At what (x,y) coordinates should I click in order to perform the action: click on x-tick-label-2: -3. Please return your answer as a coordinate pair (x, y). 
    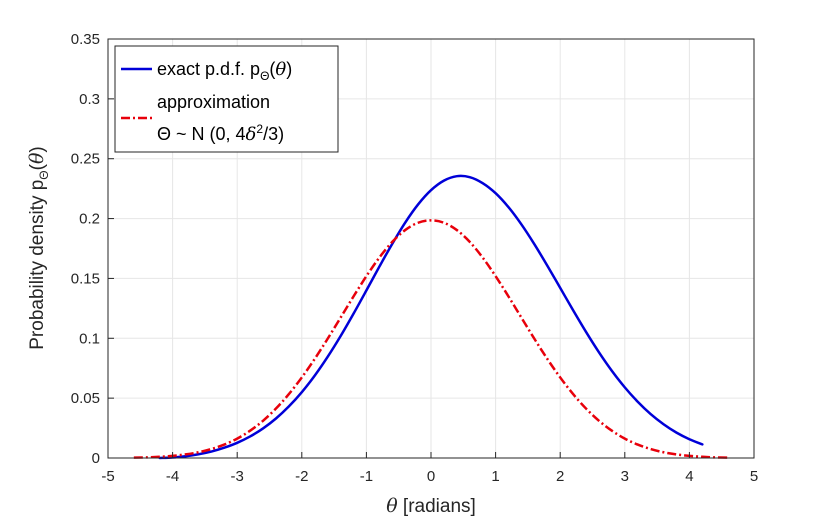
    Looking at the image, I should click on (237, 476).